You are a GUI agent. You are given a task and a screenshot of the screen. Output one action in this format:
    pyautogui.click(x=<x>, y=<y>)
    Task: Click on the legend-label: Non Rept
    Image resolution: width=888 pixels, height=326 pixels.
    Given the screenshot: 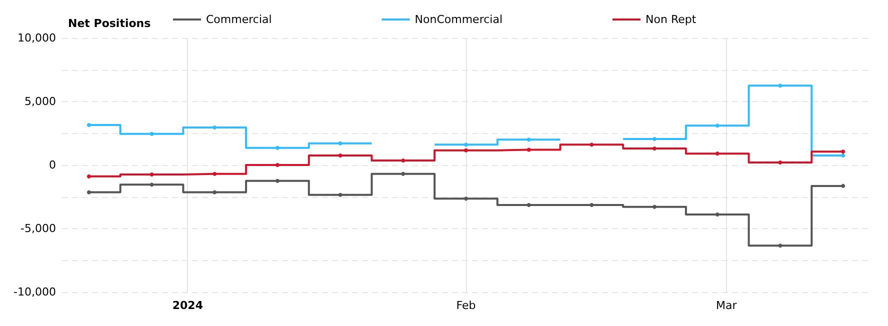 What is the action you would take?
    pyautogui.click(x=671, y=19)
    